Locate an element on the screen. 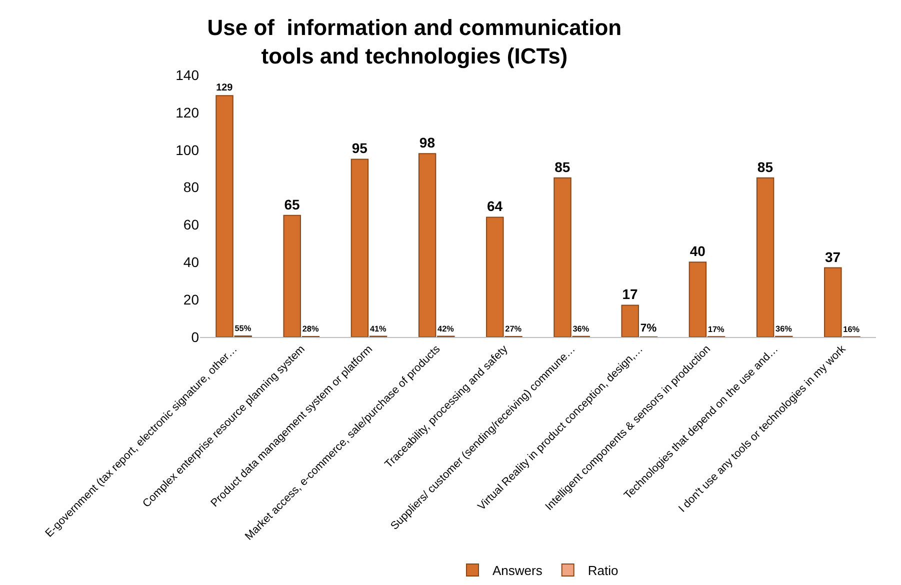 The height and width of the screenshot is (585, 901). y-tick-label: 140 is located at coordinates (188, 74).